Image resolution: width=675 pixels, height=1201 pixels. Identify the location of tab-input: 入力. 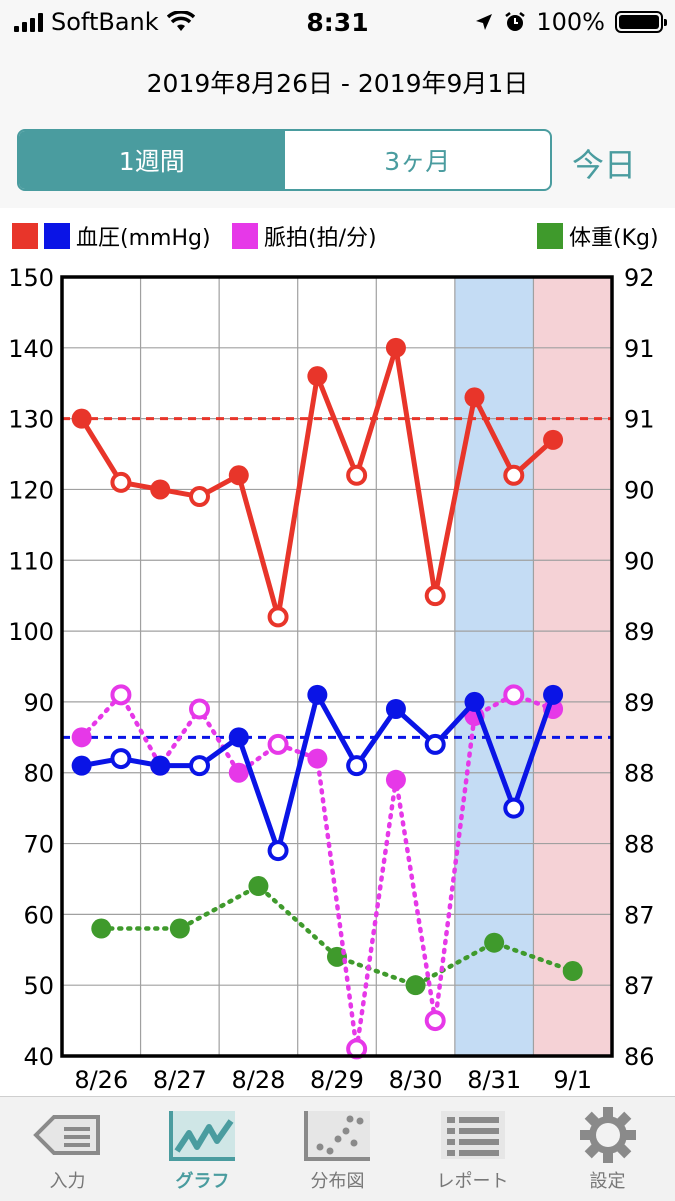
(67, 1149).